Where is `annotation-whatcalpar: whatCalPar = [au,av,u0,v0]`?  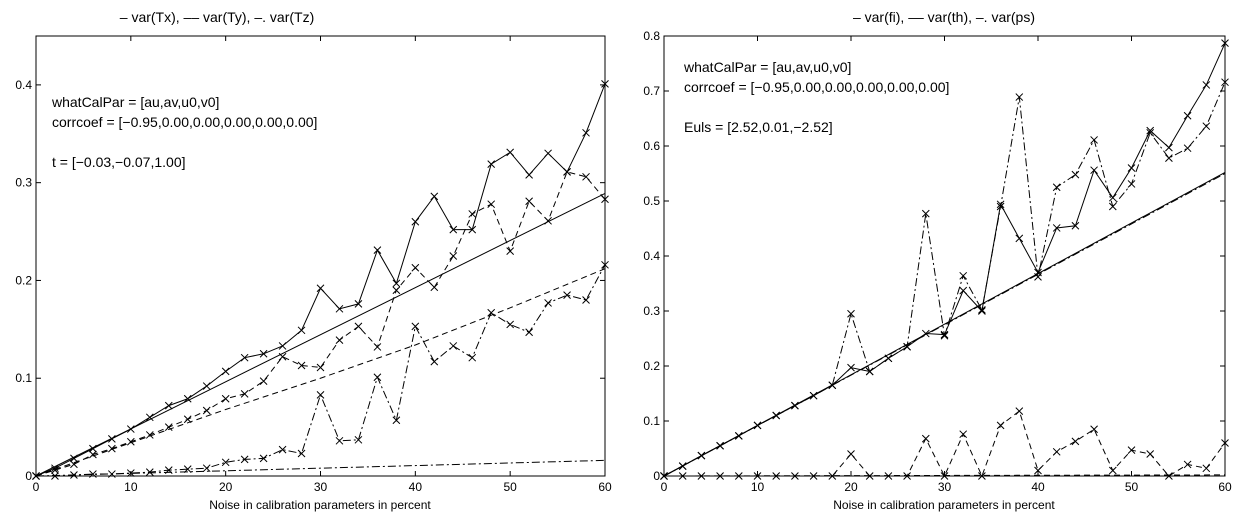 annotation-whatcalpar: whatCalPar = [au,av,u0,v0] is located at coordinates (767, 67).